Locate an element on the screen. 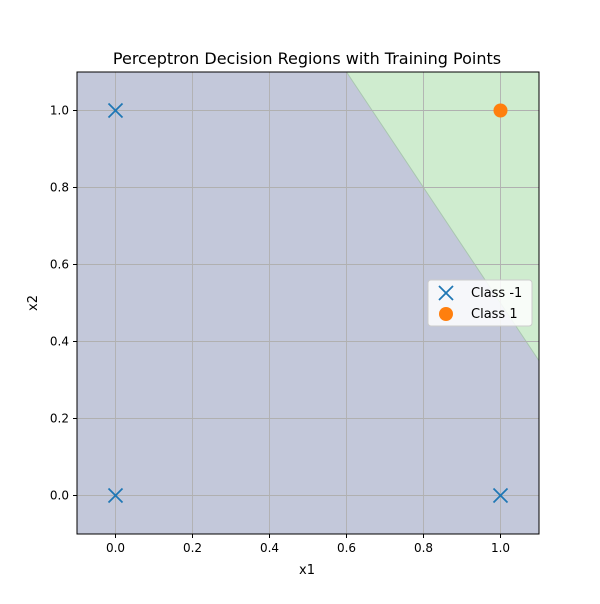 The width and height of the screenshot is (600, 604). legend-marker-class-neg1 is located at coordinates (446, 293).